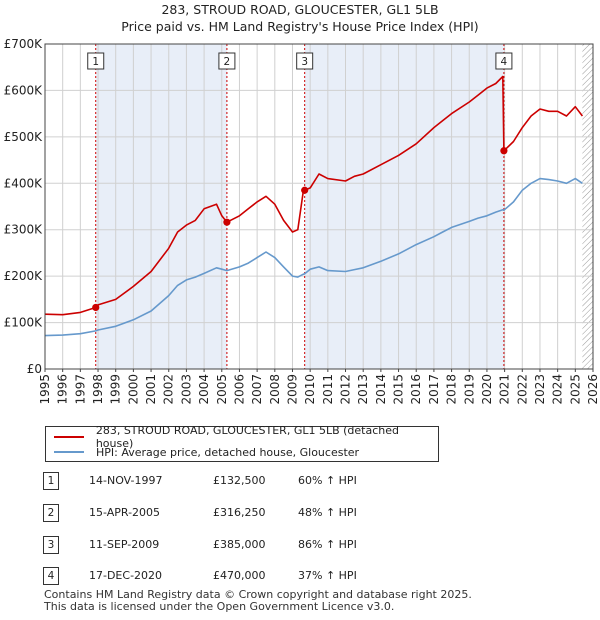 Image resolution: width=600 pixels, height=620 pixels. I want to click on forecast-hatch, so click(587, 206).